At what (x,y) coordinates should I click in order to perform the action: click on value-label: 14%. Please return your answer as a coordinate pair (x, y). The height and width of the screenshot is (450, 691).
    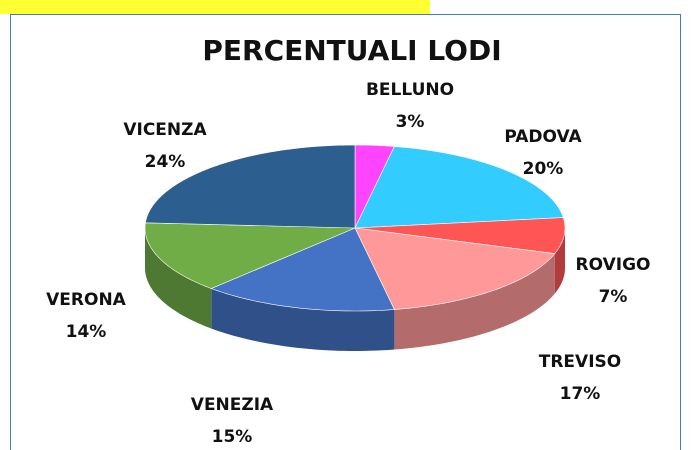
    Looking at the image, I should click on (86, 332).